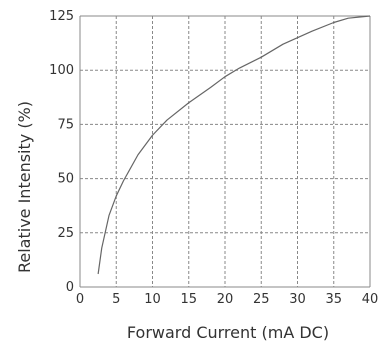 The image size is (385, 354). What do you see at coordinates (228, 332) in the screenshot?
I see `x-axis-title: Forward Current (mA DC)` at bounding box center [228, 332].